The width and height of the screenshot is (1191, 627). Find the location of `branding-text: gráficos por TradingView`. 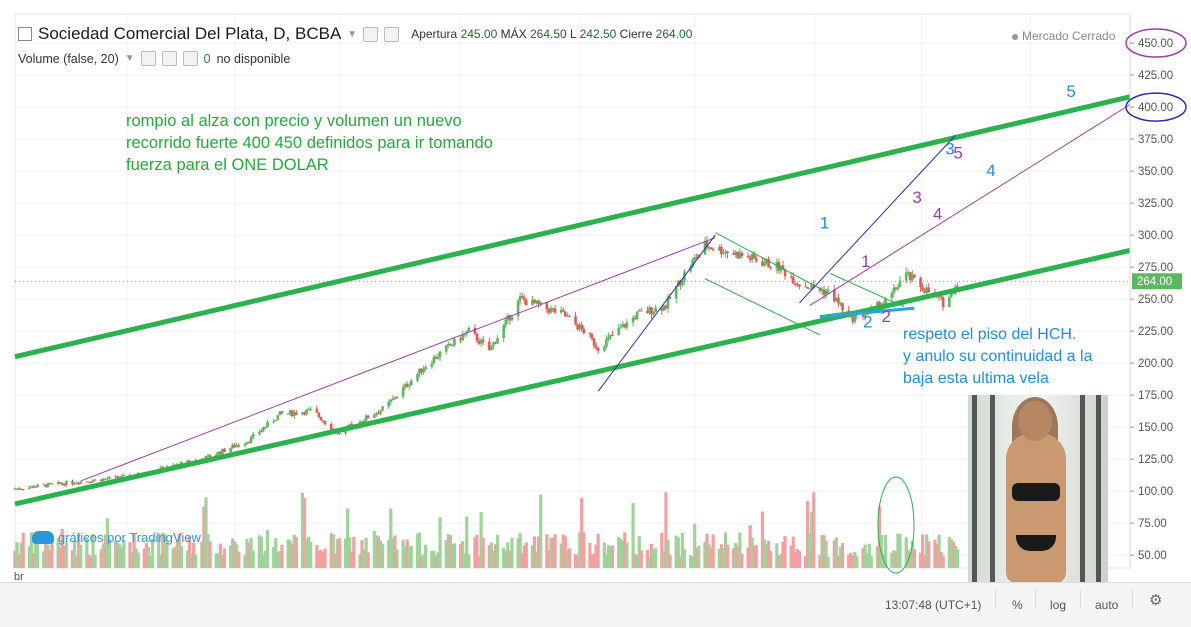

branding-text: gráficos por TradingView is located at coordinates (129, 537).